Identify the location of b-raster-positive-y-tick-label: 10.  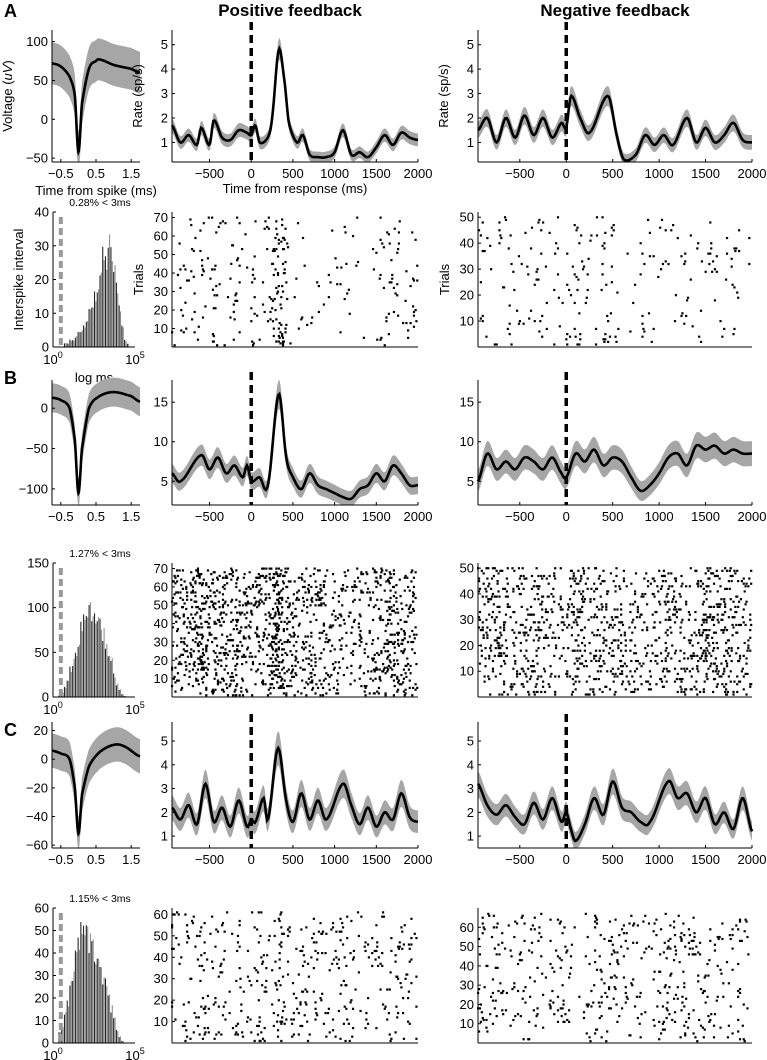
(161, 678).